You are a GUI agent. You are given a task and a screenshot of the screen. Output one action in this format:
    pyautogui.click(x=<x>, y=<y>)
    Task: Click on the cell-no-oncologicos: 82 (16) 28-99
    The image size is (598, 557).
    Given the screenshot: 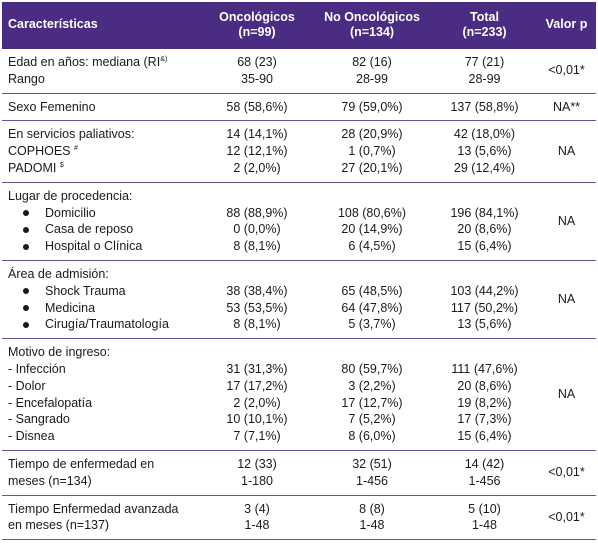 What is the action you would take?
    pyautogui.click(x=372, y=70)
    